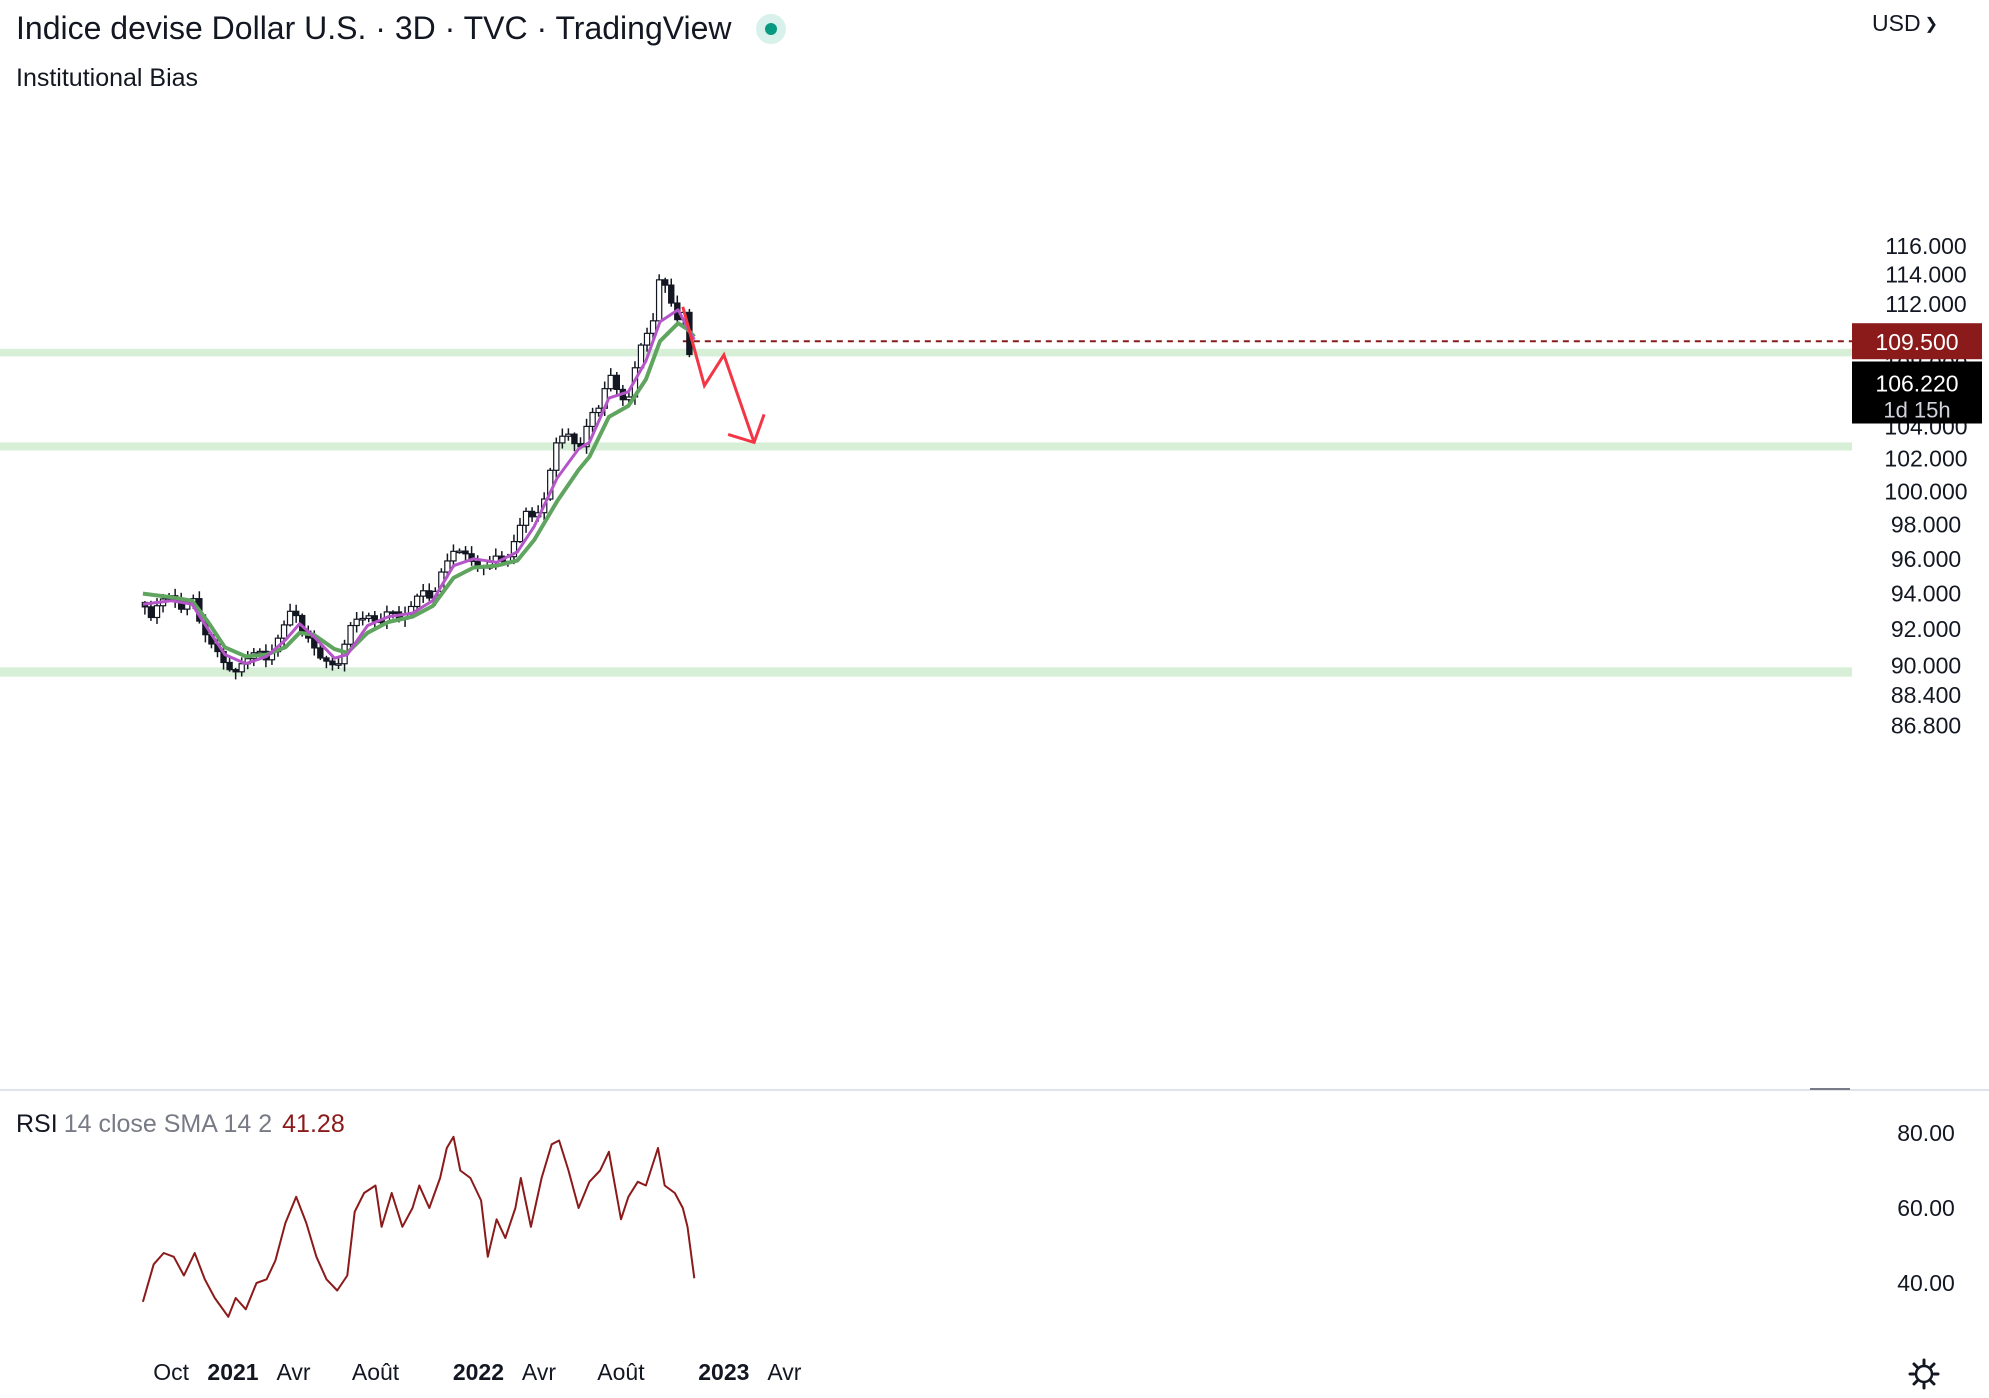 The width and height of the screenshot is (1989, 1398). I want to click on price-tick-label: 90.000, so click(1926, 666).